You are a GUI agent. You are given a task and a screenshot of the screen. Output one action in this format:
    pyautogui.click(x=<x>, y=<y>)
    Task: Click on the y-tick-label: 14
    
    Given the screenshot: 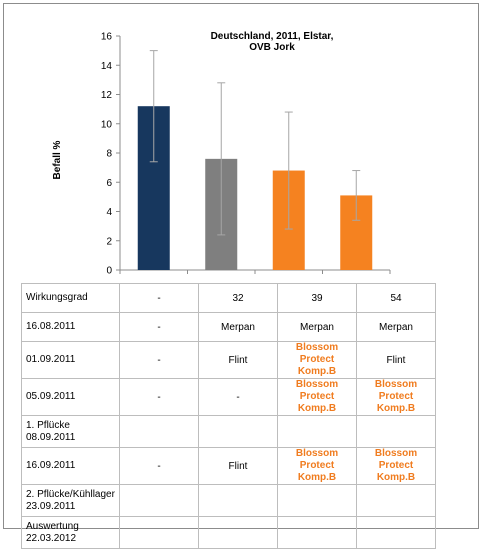 What is the action you would take?
    pyautogui.click(x=107, y=66)
    